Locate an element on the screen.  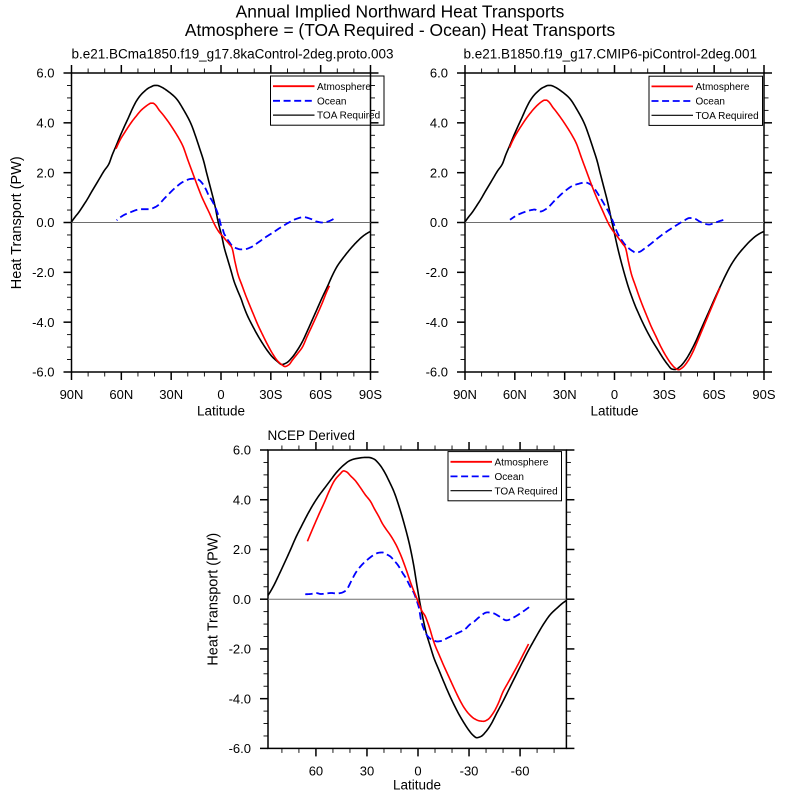
svg-text:Annual Implied Northward Heat: Annual Implied Northward Heat Transports is located at coordinates (400, 12).